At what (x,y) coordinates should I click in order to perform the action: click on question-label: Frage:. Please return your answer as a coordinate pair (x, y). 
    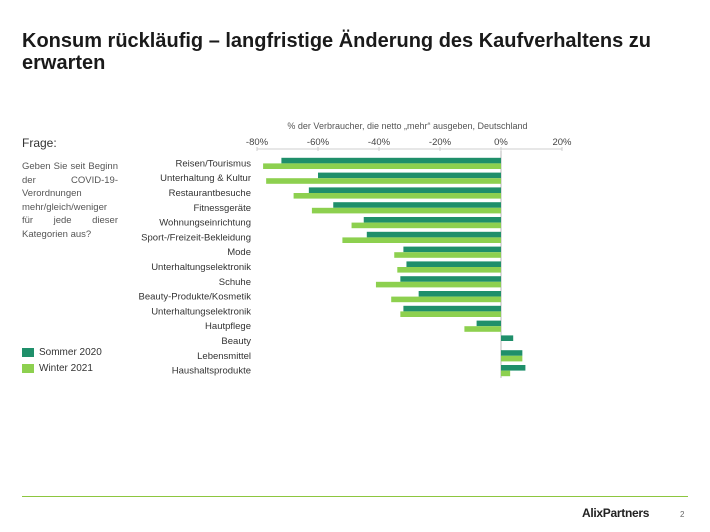
    Looking at the image, I should click on (39, 143).